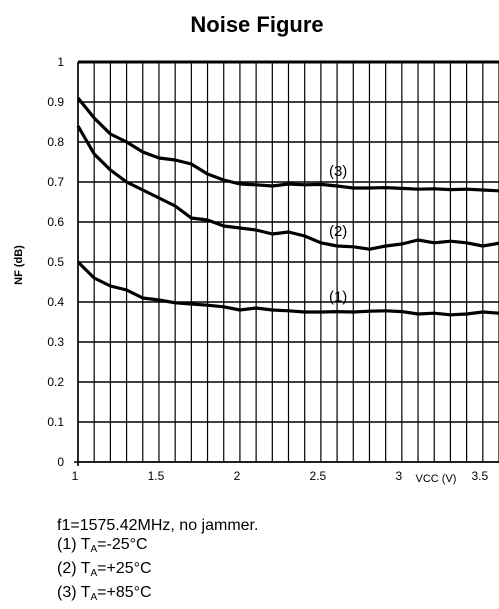 The height and width of the screenshot is (609, 499). What do you see at coordinates (104, 569) in the screenshot?
I see `note-series-2: (2) TA=+25°C` at bounding box center [104, 569].